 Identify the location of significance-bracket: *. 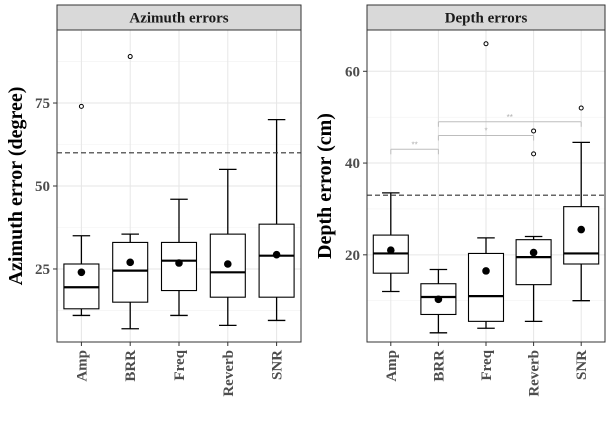
(486, 134).